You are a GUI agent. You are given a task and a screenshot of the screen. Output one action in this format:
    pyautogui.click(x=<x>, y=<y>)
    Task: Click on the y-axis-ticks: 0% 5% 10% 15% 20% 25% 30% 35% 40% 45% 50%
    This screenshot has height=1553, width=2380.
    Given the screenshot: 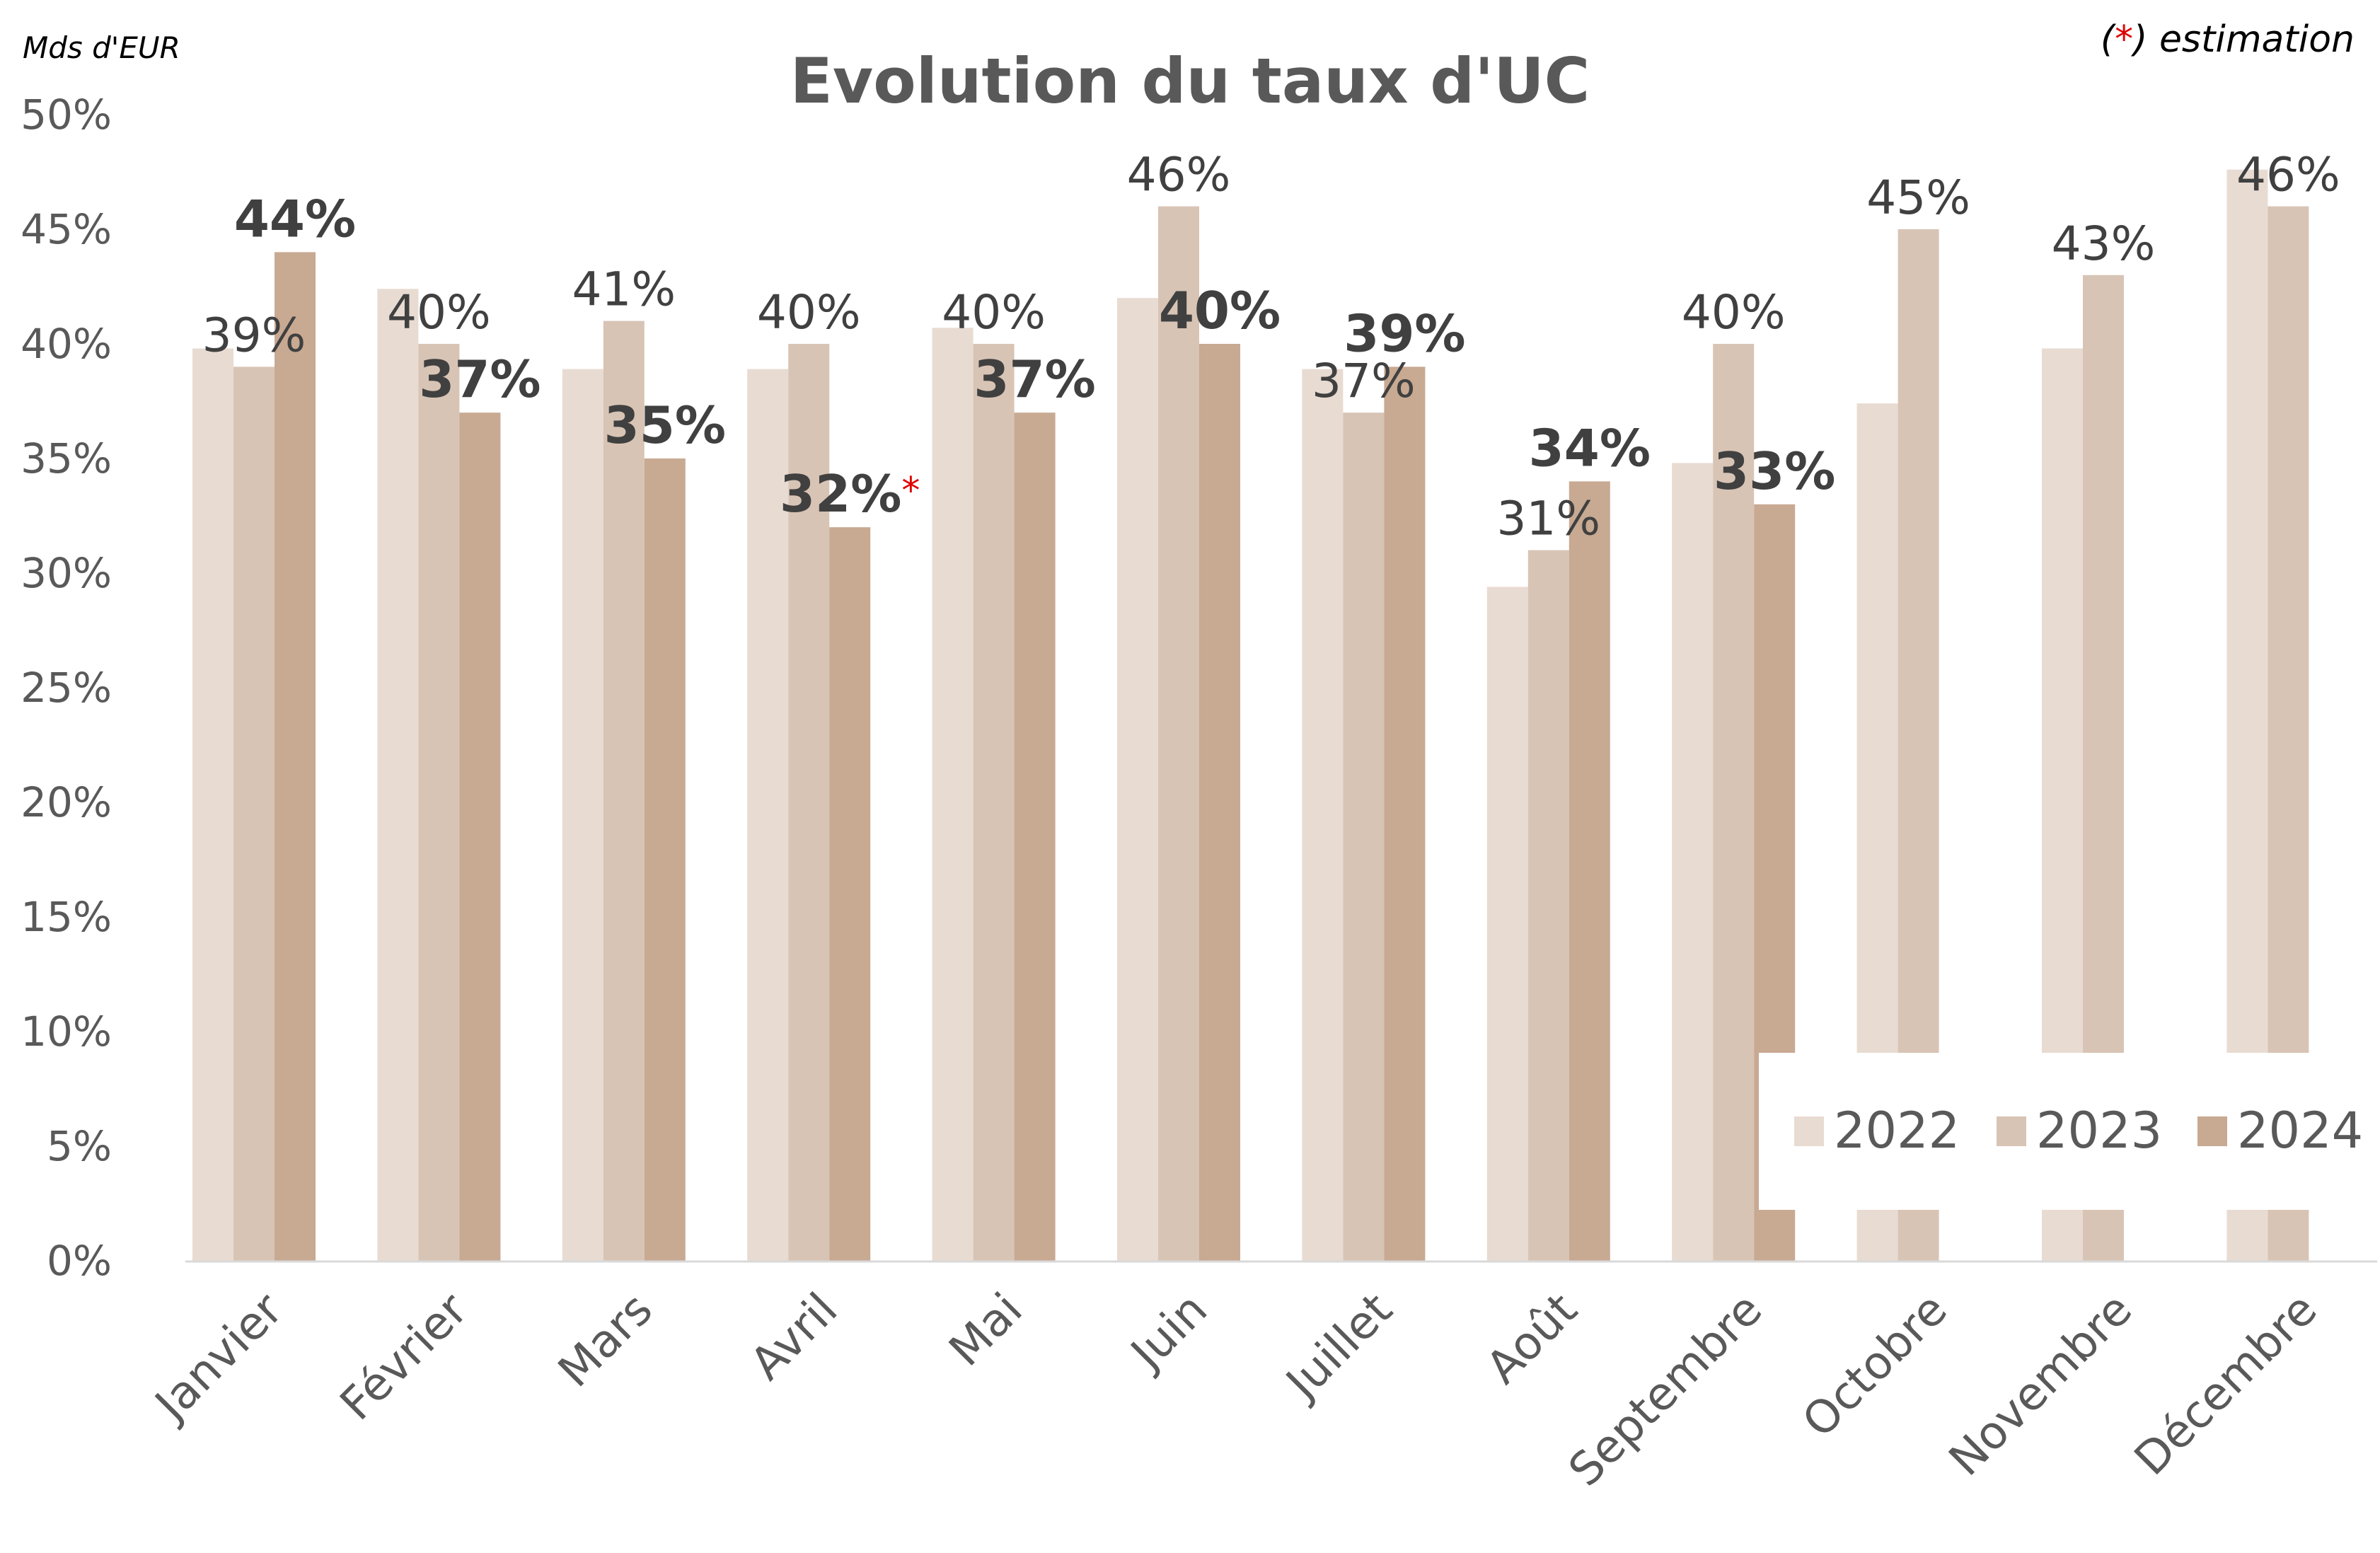 What is the action you would take?
    pyautogui.click(x=66, y=688)
    